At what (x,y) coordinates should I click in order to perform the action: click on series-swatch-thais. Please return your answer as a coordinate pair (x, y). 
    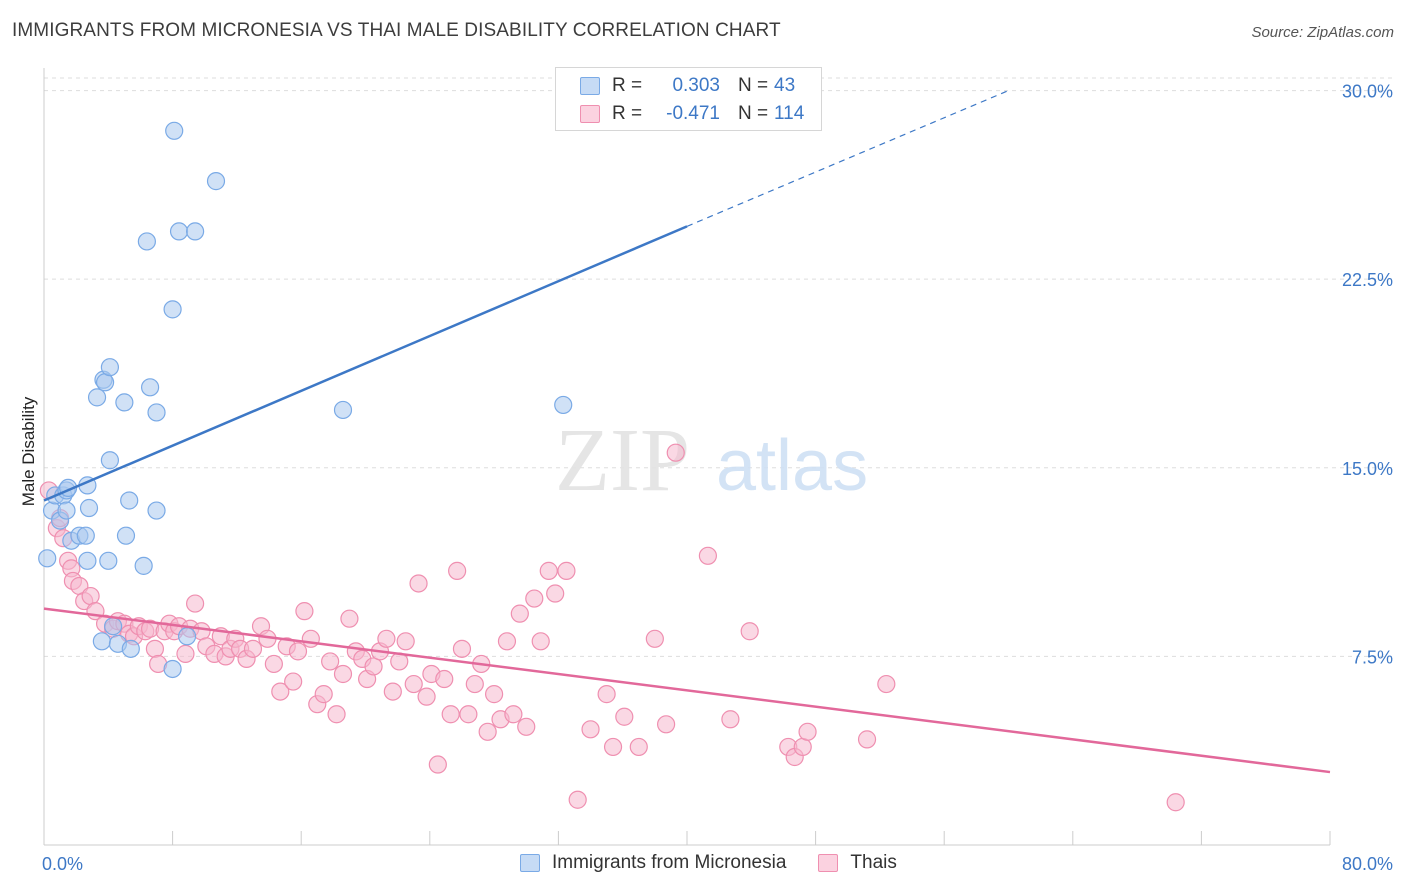
    Looking at the image, I should click on (828, 863).